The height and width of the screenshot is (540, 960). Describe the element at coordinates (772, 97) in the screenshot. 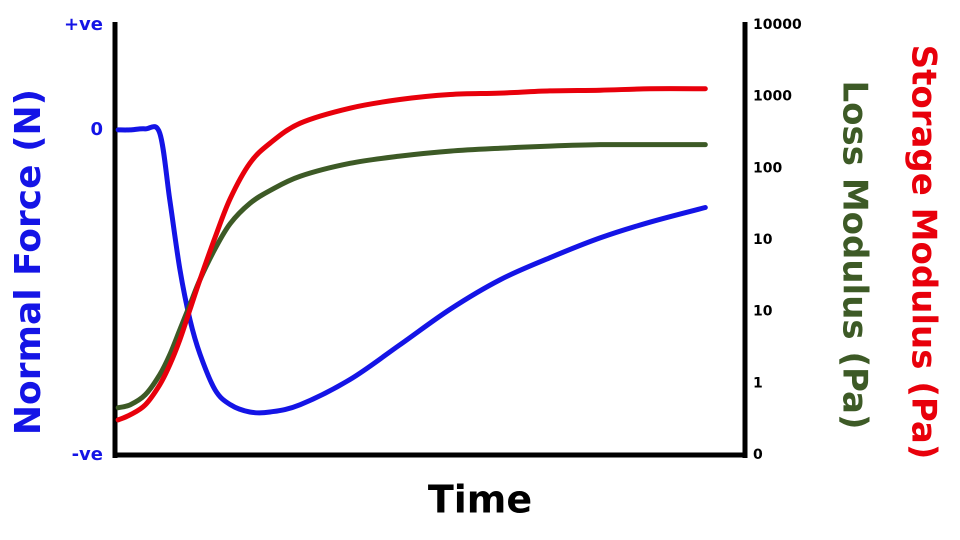

I see `y2-tick-label: 1000` at that location.